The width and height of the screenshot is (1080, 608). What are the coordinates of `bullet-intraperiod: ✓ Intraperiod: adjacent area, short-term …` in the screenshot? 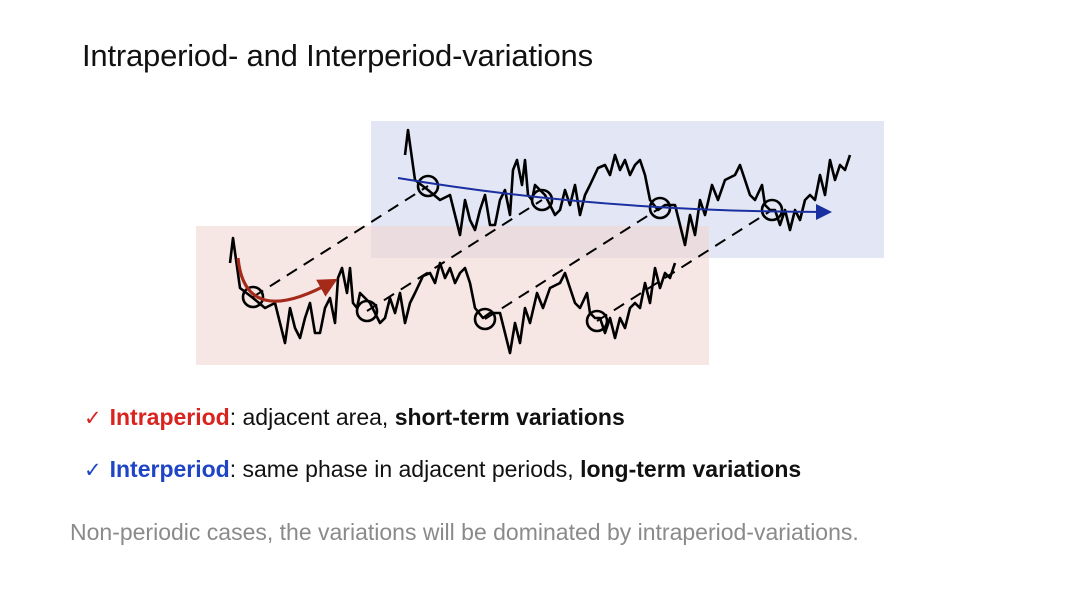 It's located at (354, 417).